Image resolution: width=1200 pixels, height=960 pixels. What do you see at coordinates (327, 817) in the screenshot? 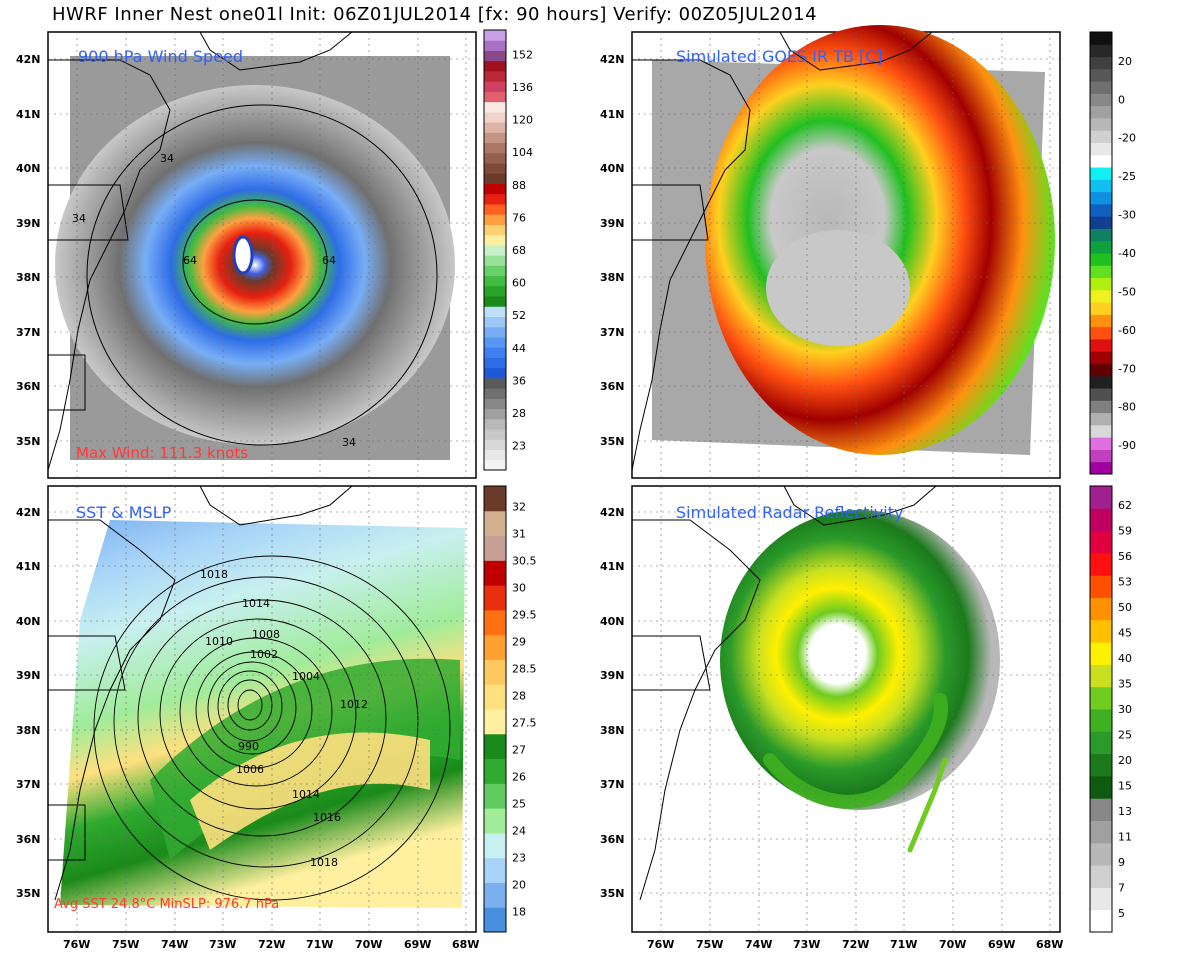
I see `isobar-label: 1016` at bounding box center [327, 817].